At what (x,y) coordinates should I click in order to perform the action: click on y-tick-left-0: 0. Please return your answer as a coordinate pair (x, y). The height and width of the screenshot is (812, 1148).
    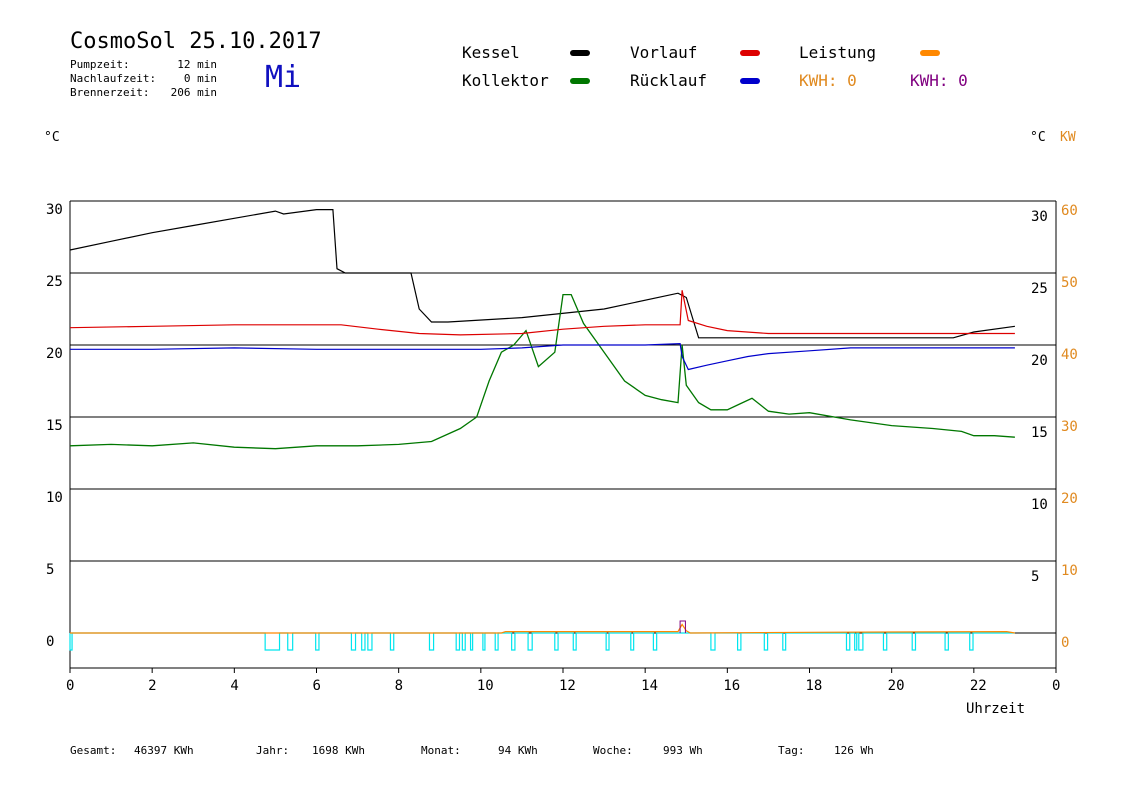
    Looking at the image, I should click on (50, 642).